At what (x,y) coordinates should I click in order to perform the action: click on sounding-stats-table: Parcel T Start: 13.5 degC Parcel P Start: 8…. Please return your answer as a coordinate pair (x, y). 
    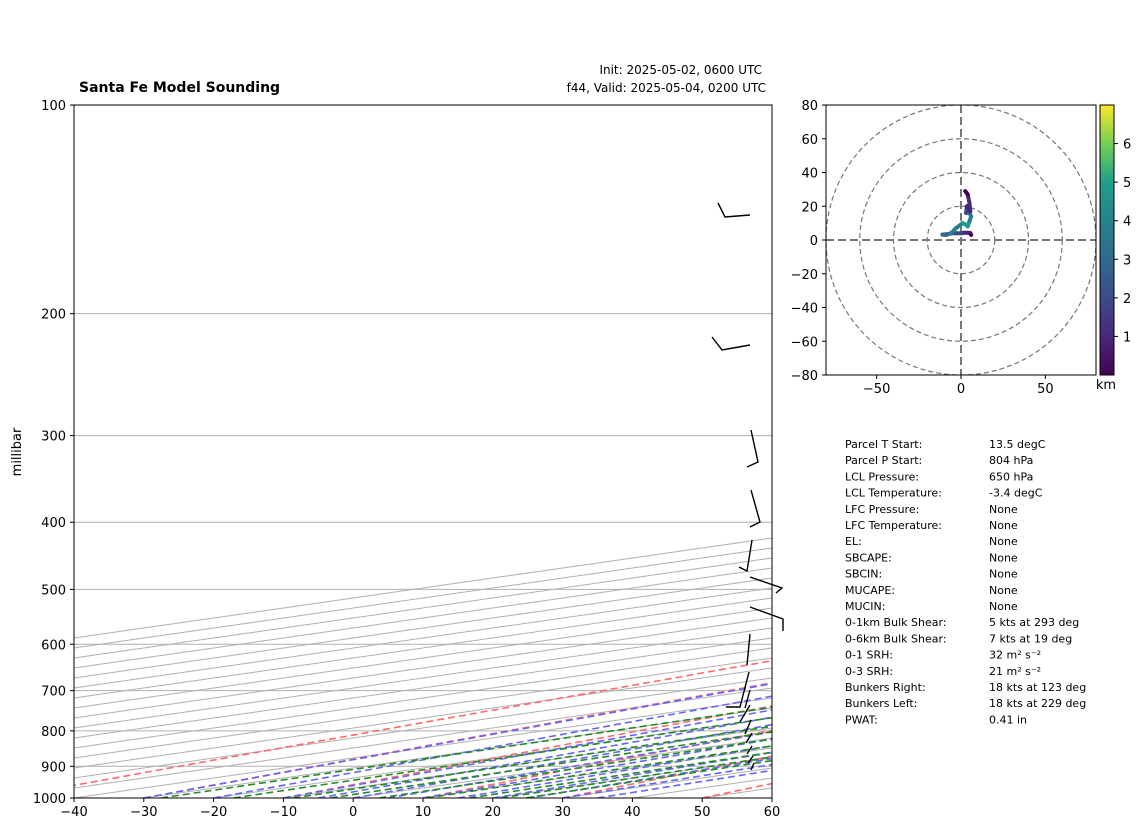
    Looking at the image, I should click on (965, 582).